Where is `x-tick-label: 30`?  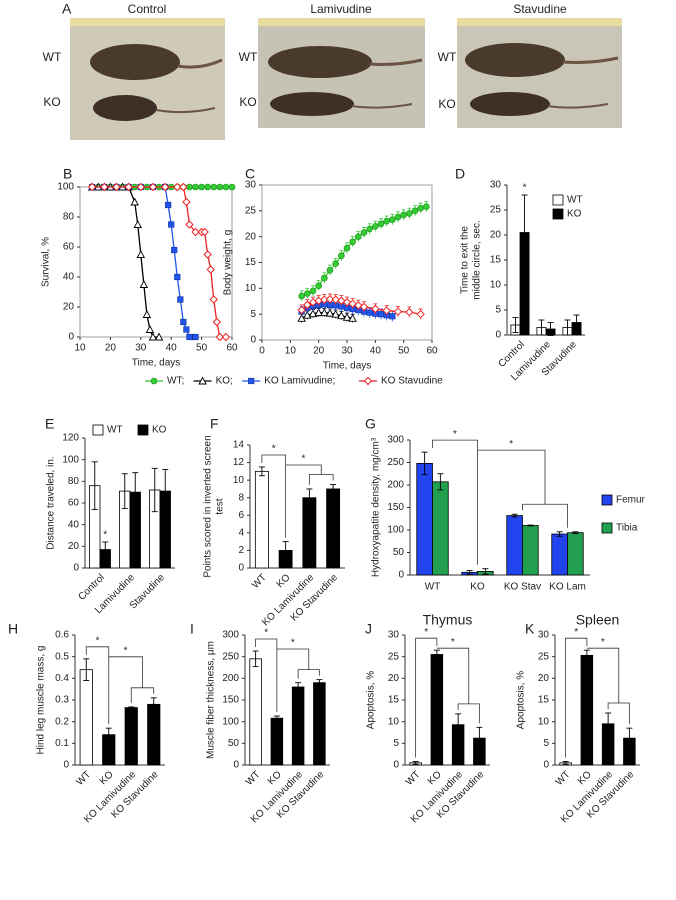
x-tick-label: 30 is located at coordinates (141, 348).